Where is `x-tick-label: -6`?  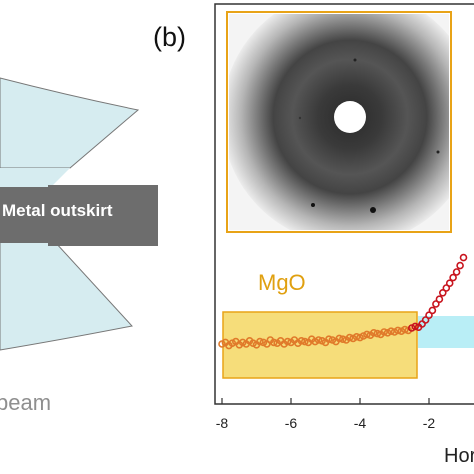 x-tick-label: -6 is located at coordinates (291, 423).